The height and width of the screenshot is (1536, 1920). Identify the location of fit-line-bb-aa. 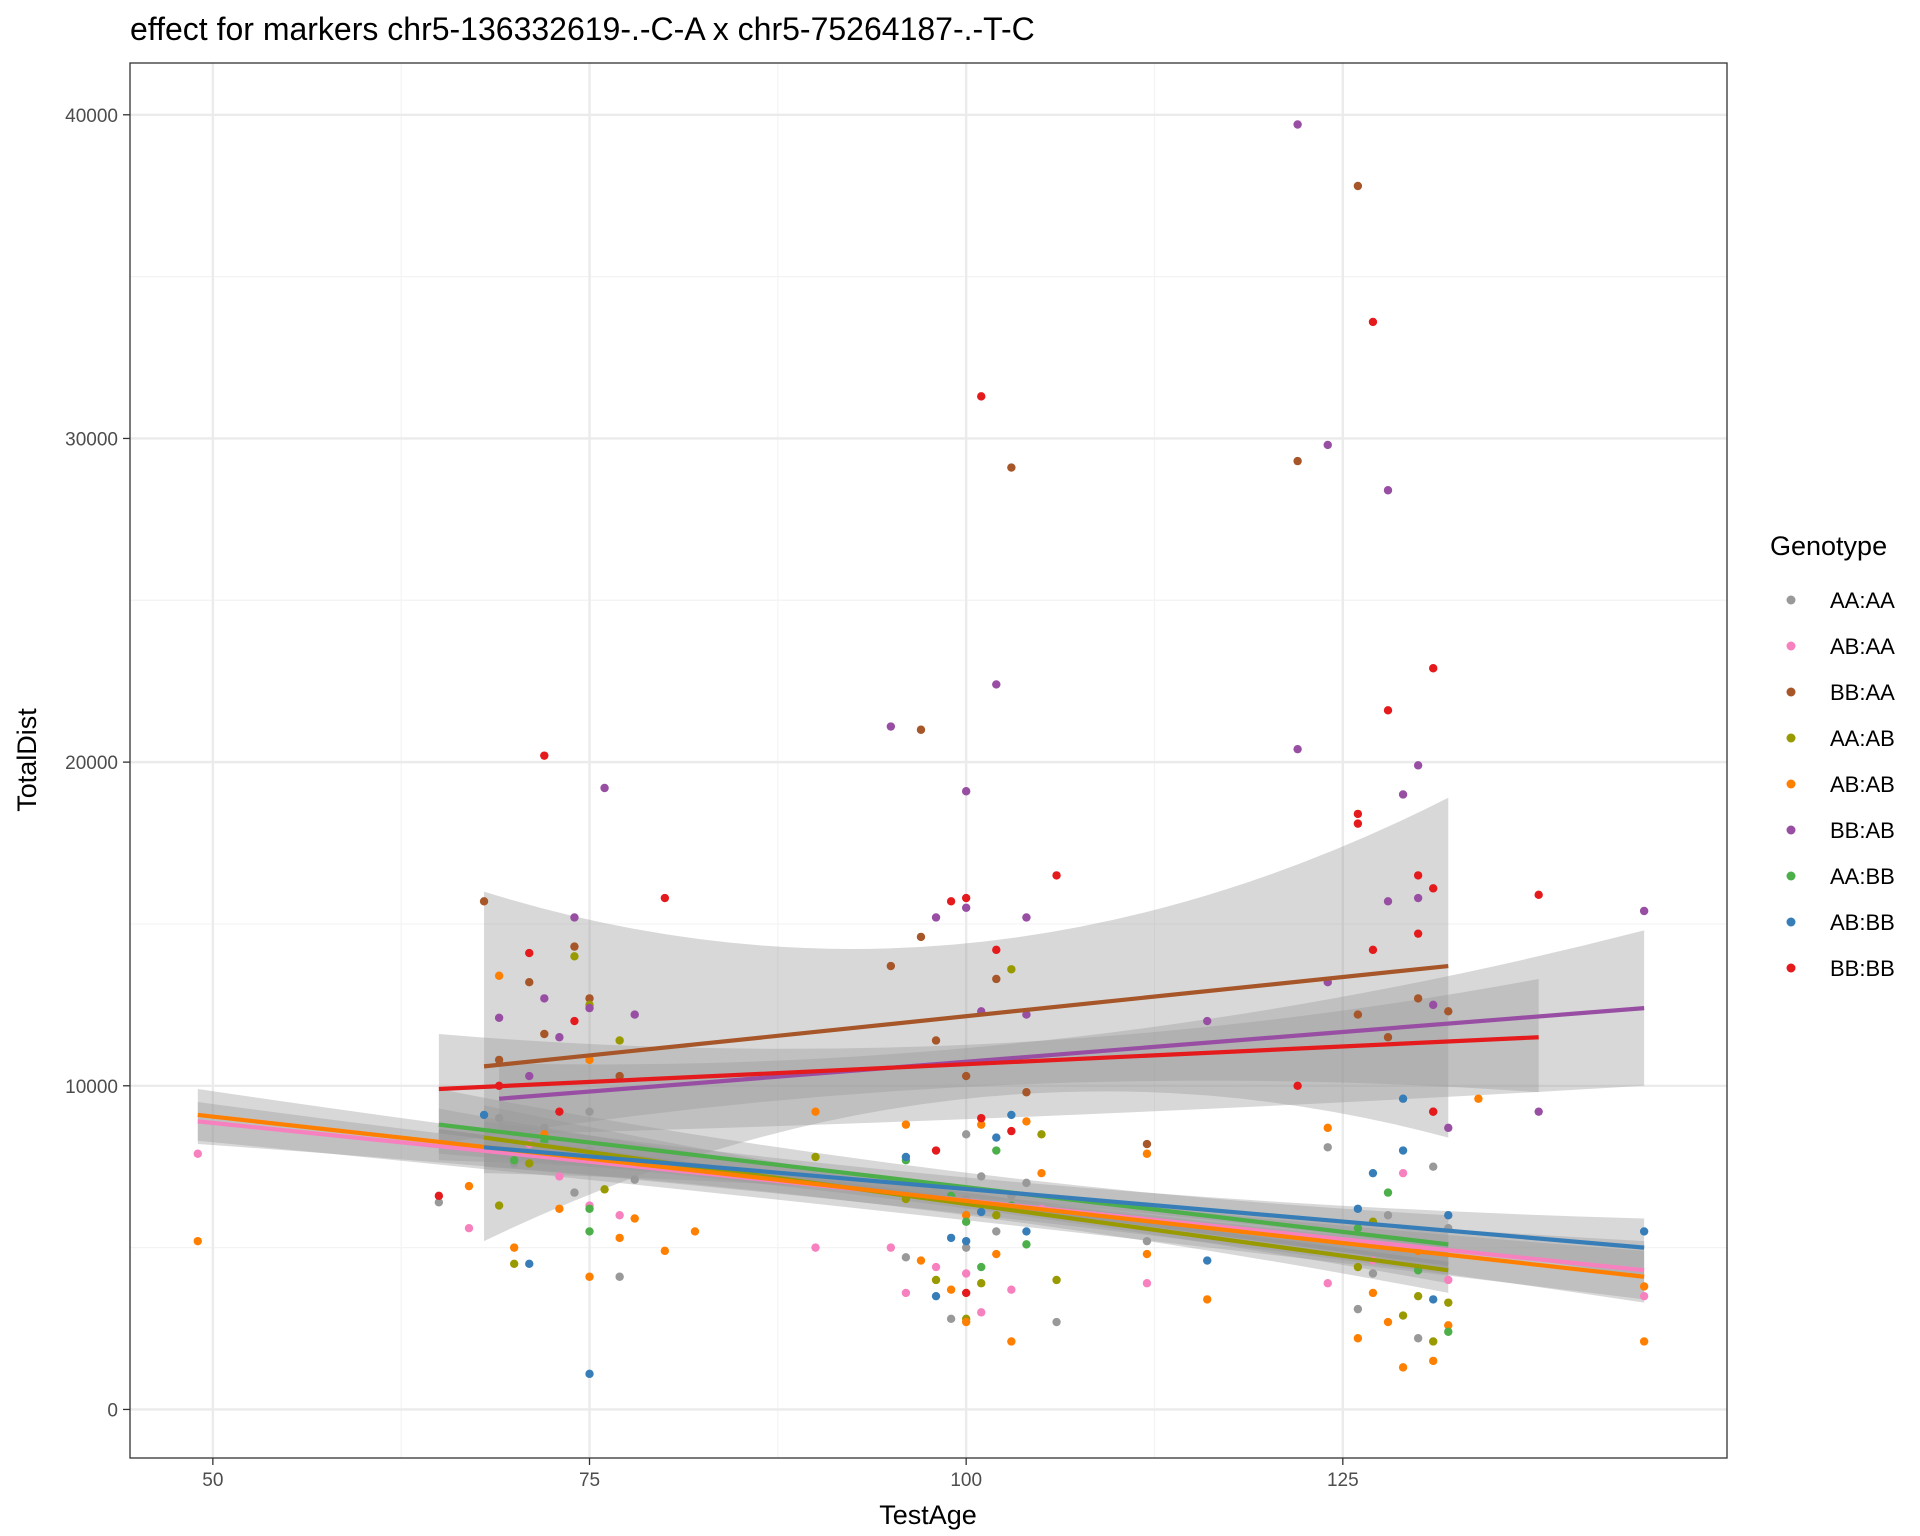
(966, 1016).